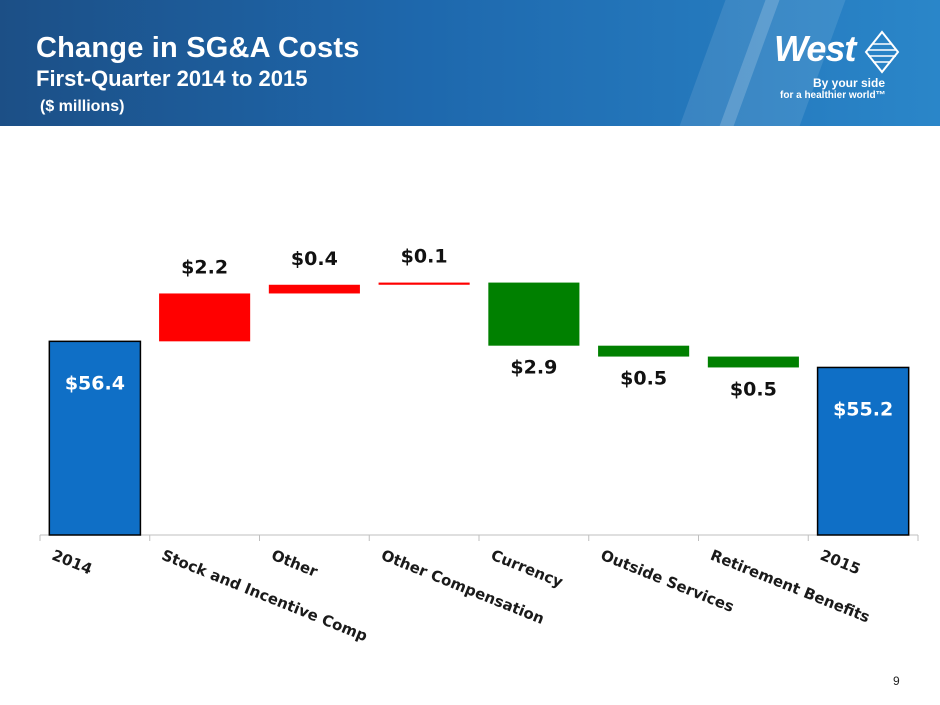 Image resolution: width=940 pixels, height=705 pixels. I want to click on data-label: $55.2, so click(863, 409).